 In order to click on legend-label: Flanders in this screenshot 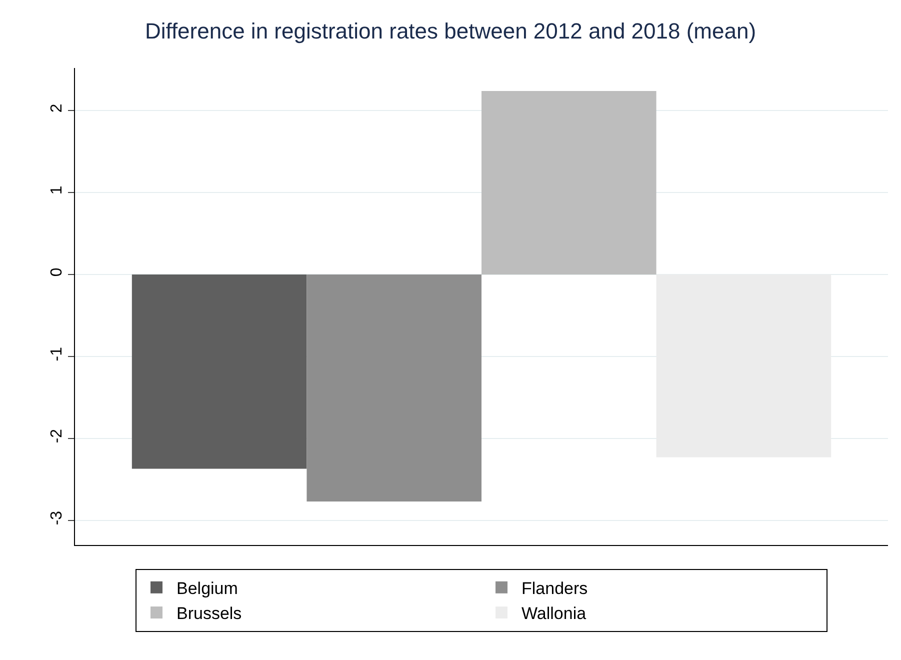, I will do `click(555, 588)`.